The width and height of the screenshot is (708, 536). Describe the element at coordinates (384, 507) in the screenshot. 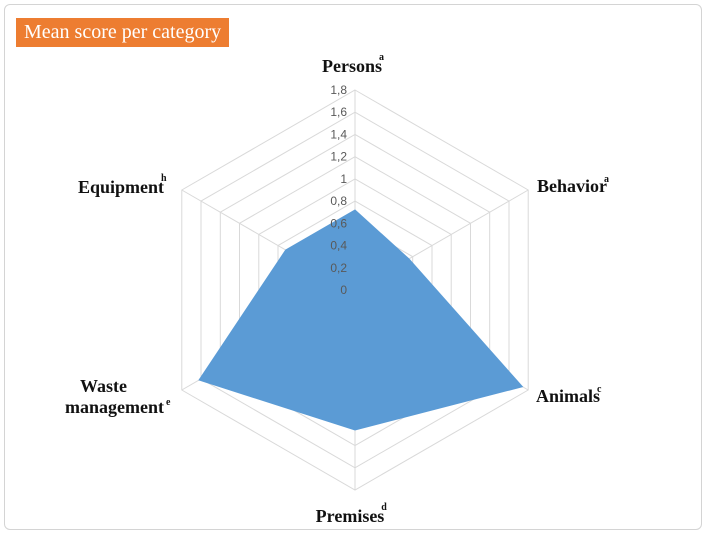

I see `category-superscript: d` at that location.